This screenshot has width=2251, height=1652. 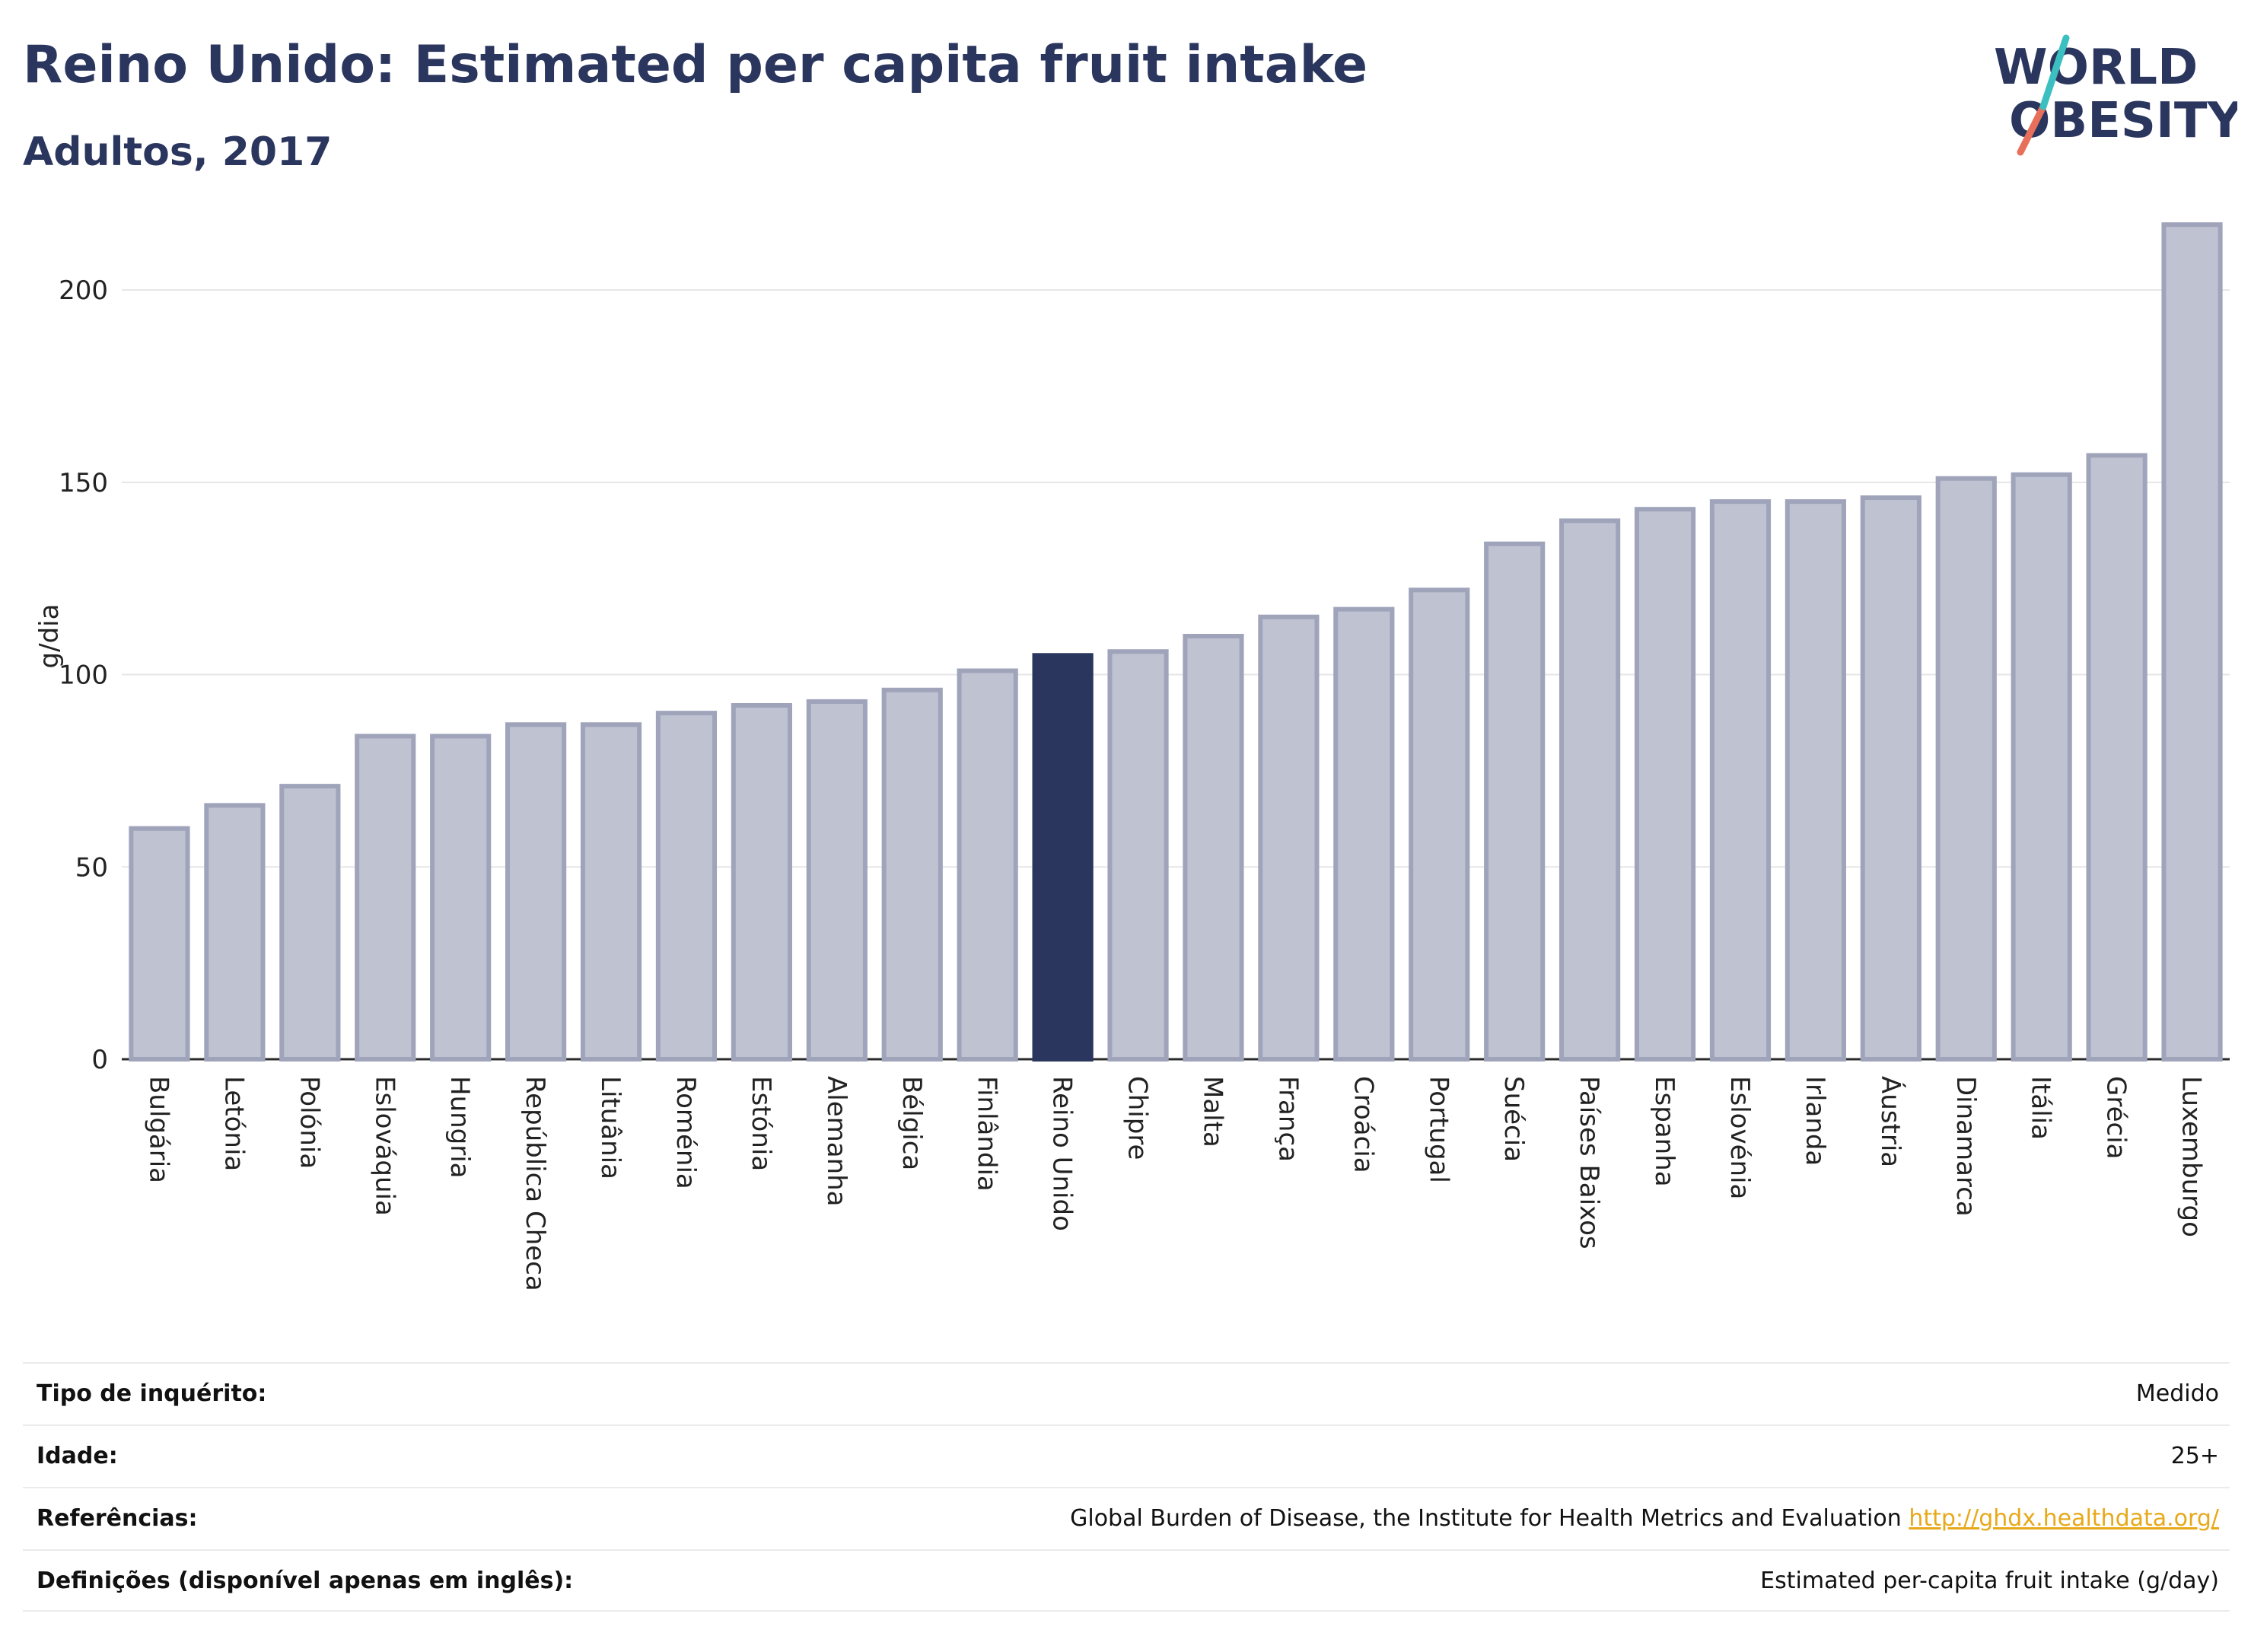 What do you see at coordinates (685, 1132) in the screenshot?
I see `x-tick-label: Roménia` at bounding box center [685, 1132].